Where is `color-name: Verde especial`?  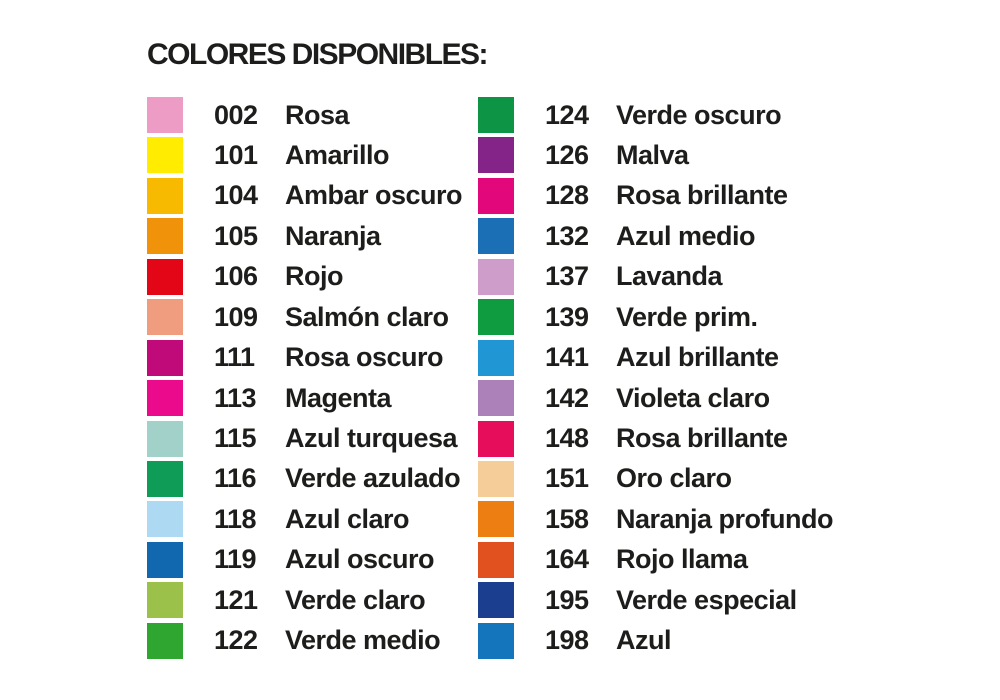
color-name: Verde especial is located at coordinates (706, 599).